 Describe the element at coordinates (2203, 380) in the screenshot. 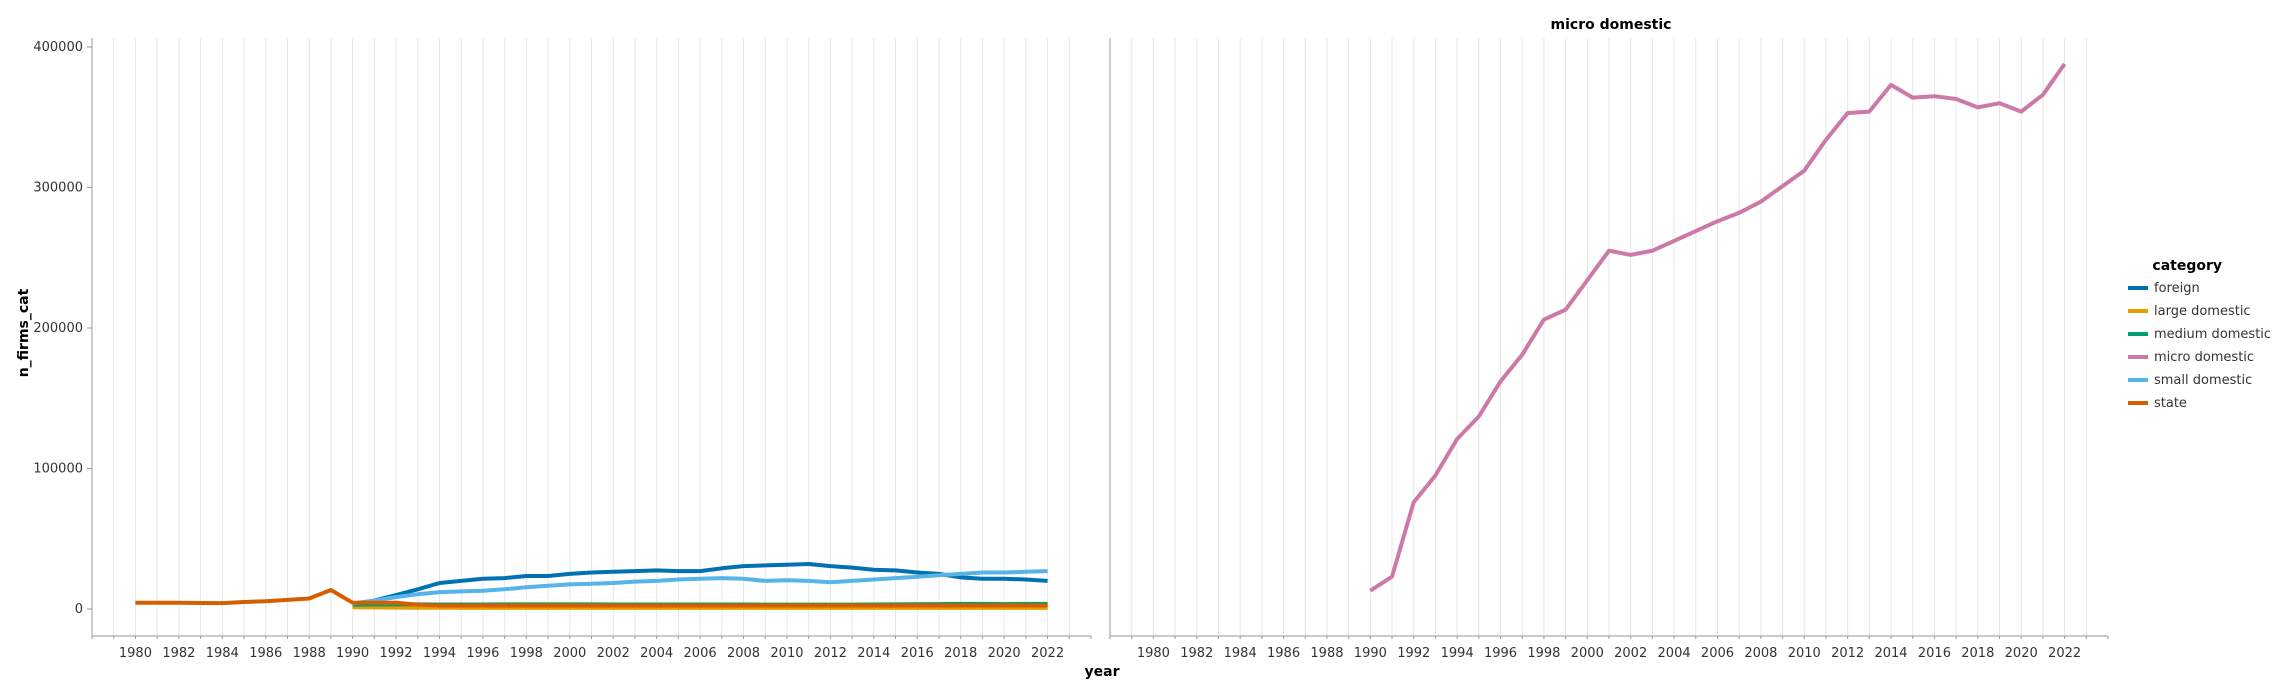

I see `legend-label: small domestic` at that location.